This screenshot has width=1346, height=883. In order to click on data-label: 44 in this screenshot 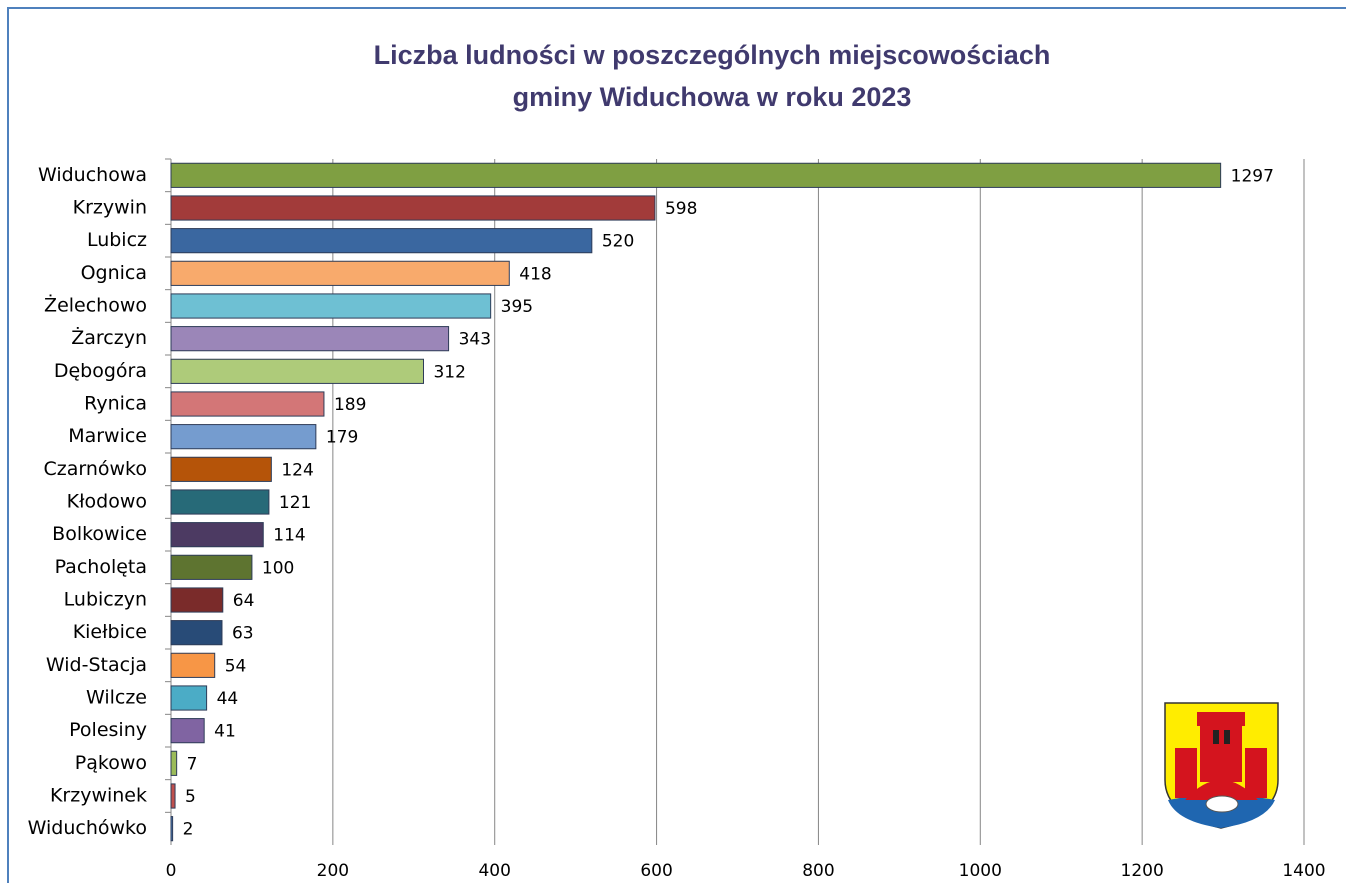, I will do `click(228, 699)`.